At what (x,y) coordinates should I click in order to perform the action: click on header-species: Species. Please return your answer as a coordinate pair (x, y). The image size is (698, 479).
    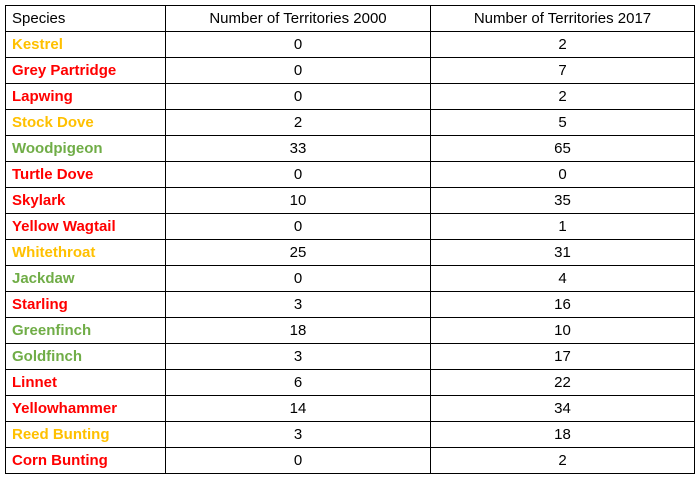
    Looking at the image, I should click on (85, 18).